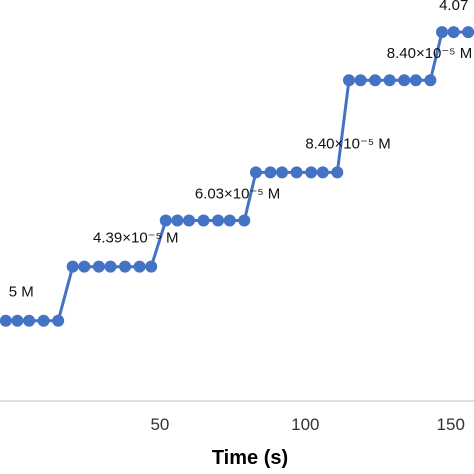 Image resolution: width=474 pixels, height=474 pixels. I want to click on x-tick-label: 50, so click(159, 424).